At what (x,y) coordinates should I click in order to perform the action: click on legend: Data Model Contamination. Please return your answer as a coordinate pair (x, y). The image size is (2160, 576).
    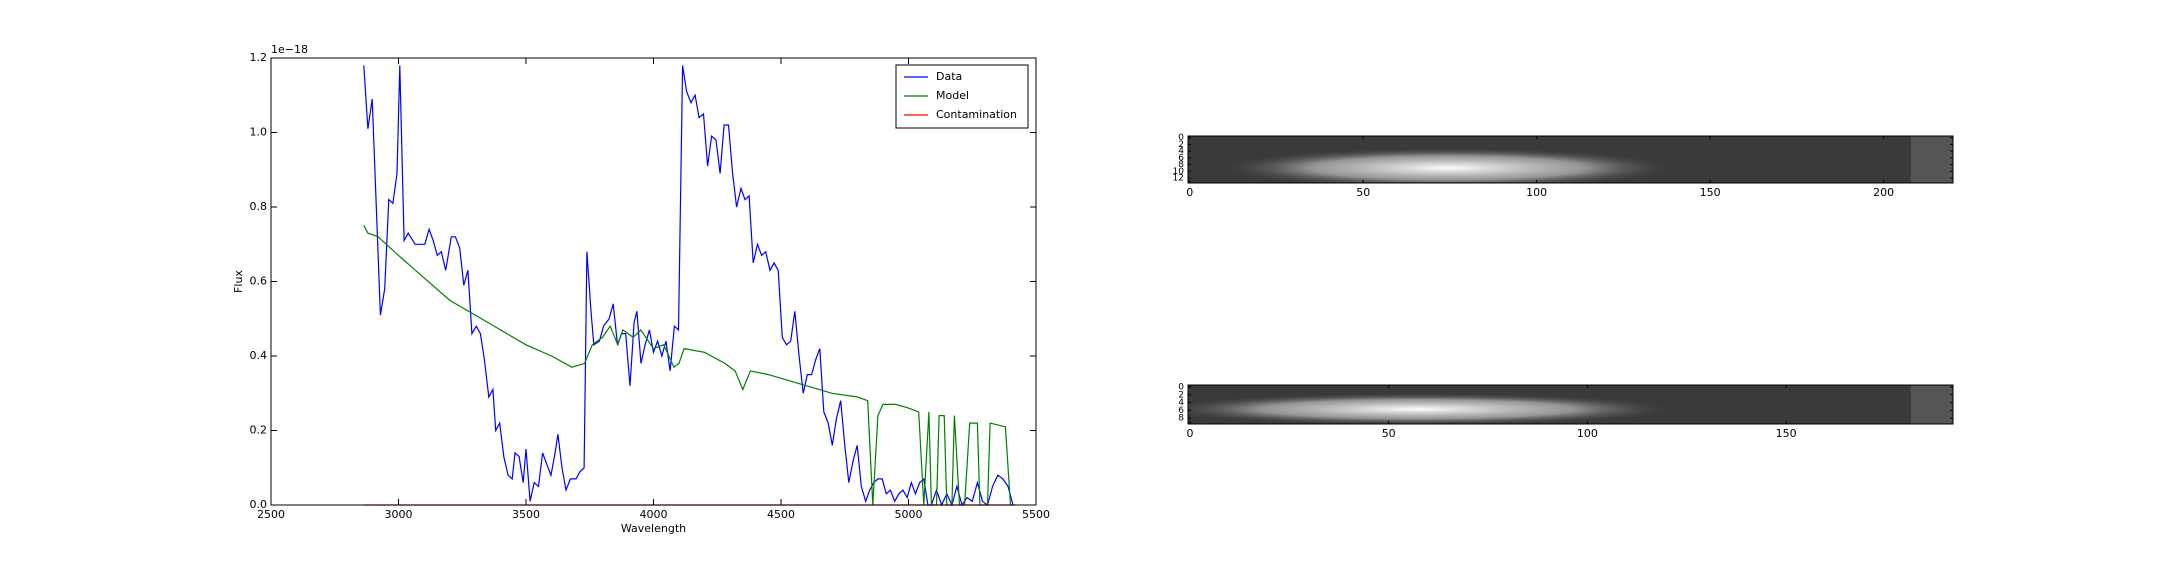
    Looking at the image, I should click on (962, 96).